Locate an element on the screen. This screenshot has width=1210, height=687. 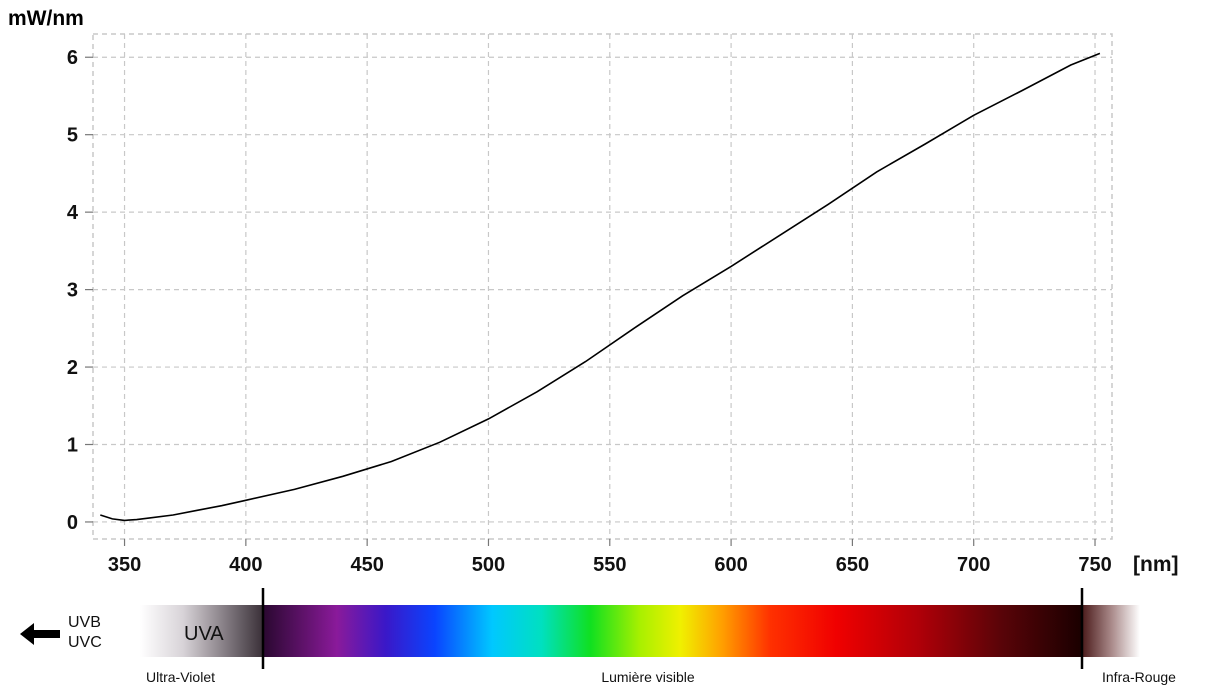
y-tick-label: 5 is located at coordinates (72, 136).